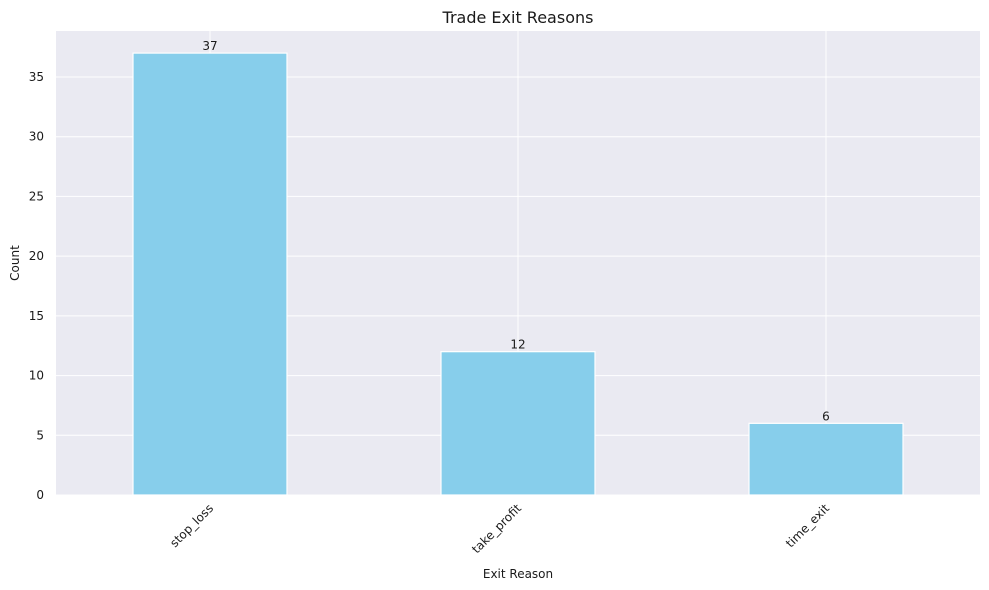  I want to click on y-axis-label: Count, so click(15, 263).